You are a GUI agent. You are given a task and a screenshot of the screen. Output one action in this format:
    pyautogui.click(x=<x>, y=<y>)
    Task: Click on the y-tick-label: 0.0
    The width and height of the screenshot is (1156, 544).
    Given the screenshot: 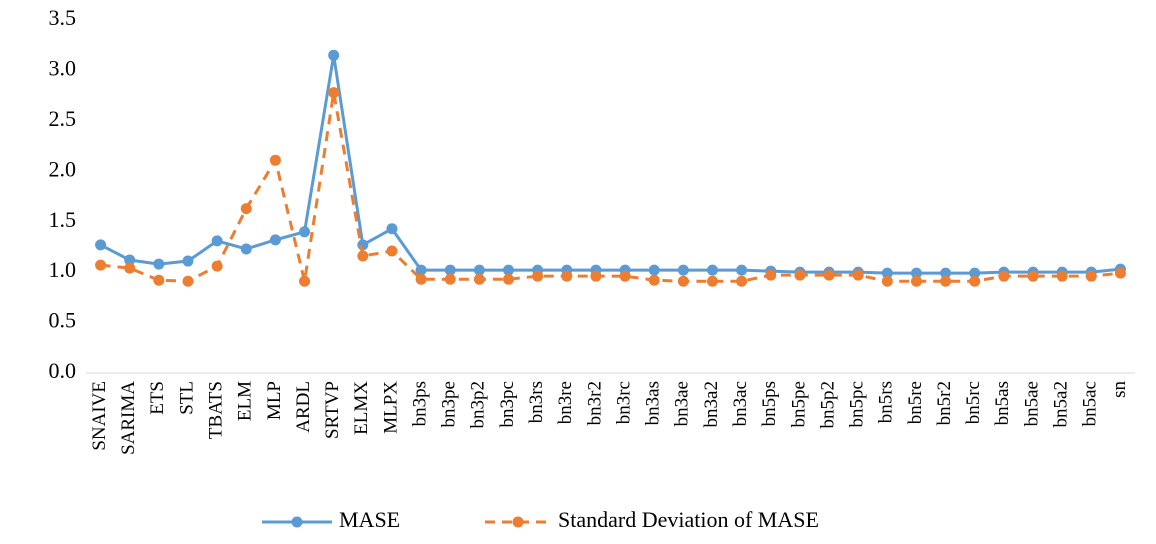 What is the action you would take?
    pyautogui.click(x=63, y=370)
    